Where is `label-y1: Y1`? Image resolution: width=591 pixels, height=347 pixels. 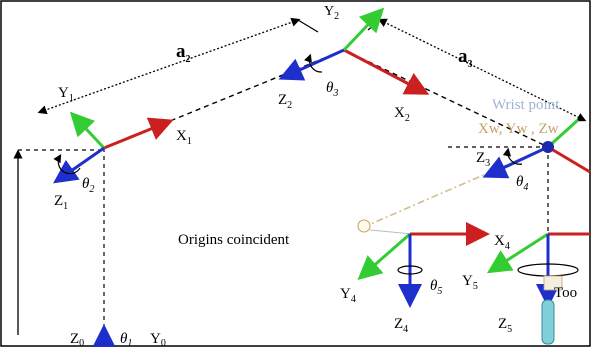
label-y1: Y1 is located at coordinates (66, 94).